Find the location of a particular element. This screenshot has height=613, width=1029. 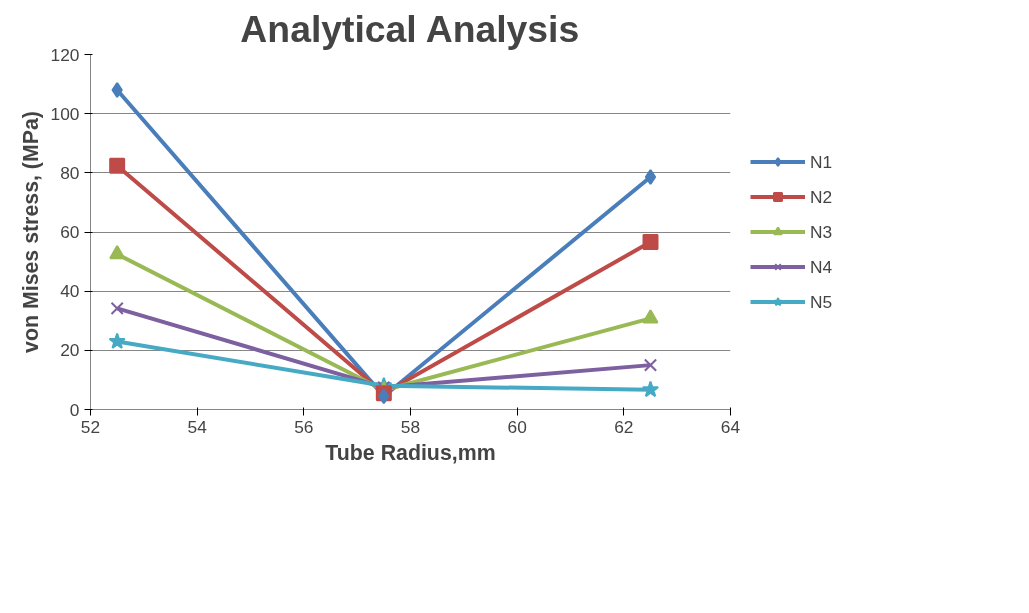

x-tick-label: 62 is located at coordinates (624, 426).